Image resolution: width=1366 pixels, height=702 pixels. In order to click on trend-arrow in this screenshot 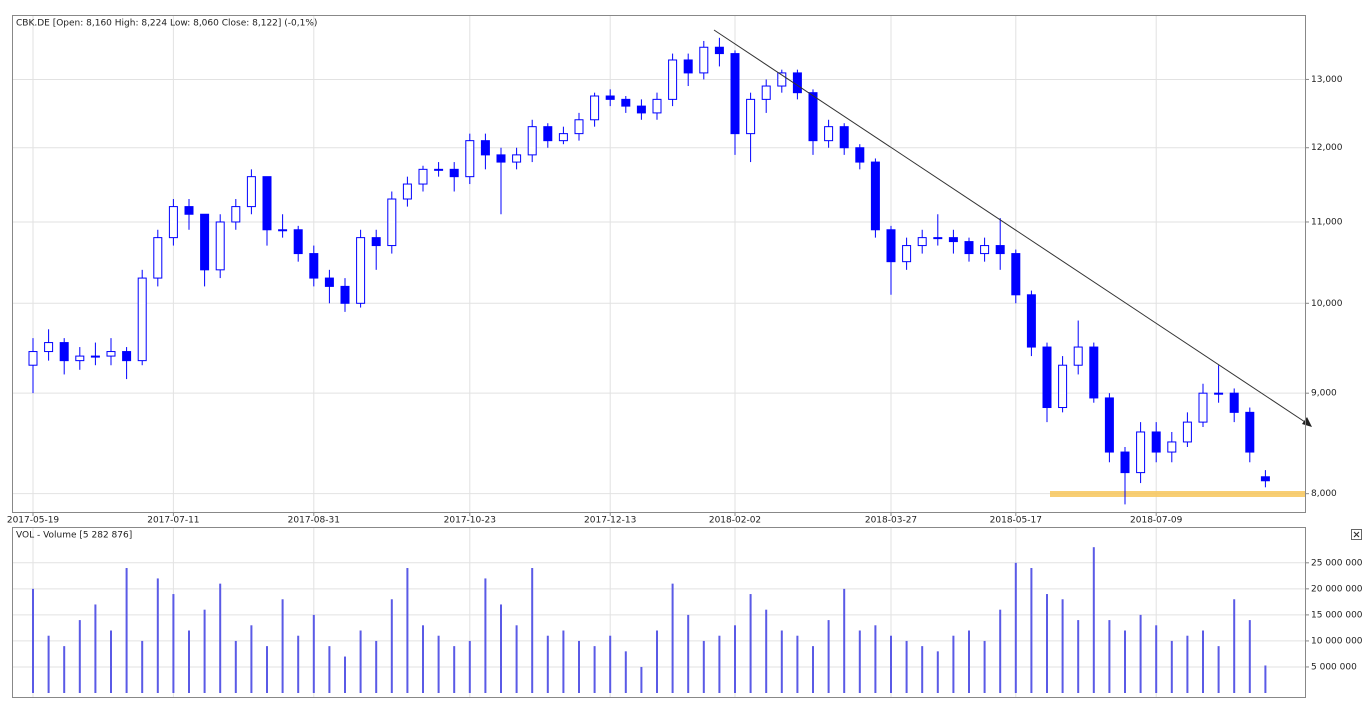, I will do `click(1307, 422)`.